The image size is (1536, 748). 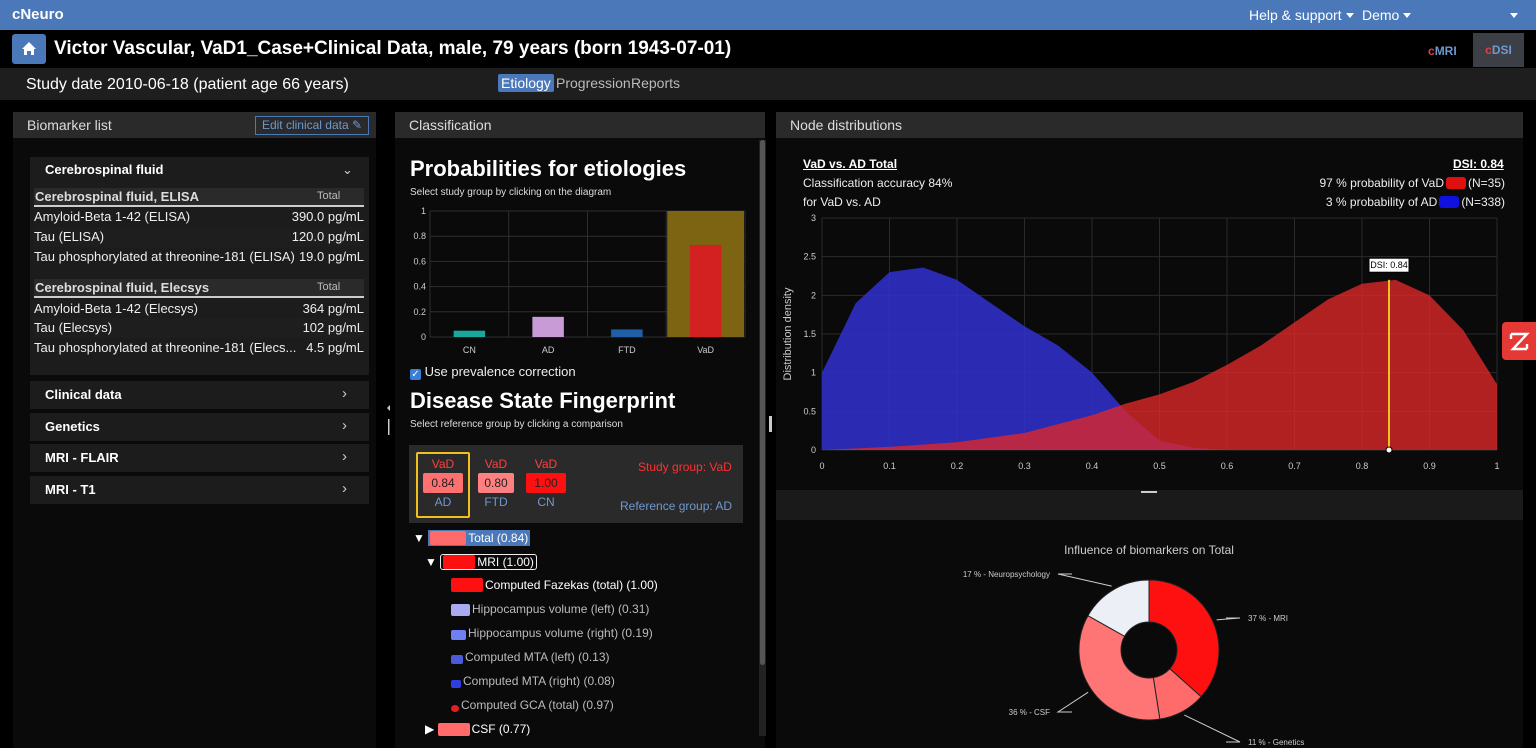 What do you see at coordinates (104, 169) in the screenshot?
I see `csf-section-title: Cerebrospinal fluid` at bounding box center [104, 169].